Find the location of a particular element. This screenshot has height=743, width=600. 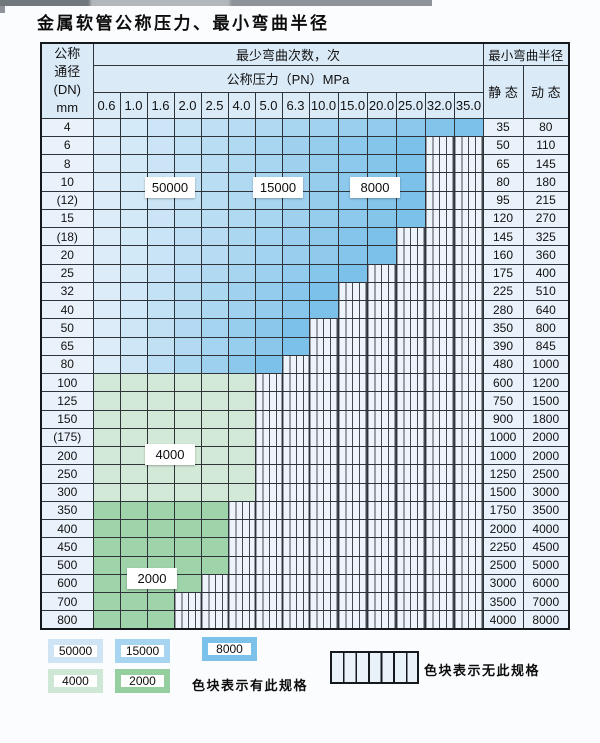

cycles-overlay-label: 50000 is located at coordinates (170, 187).